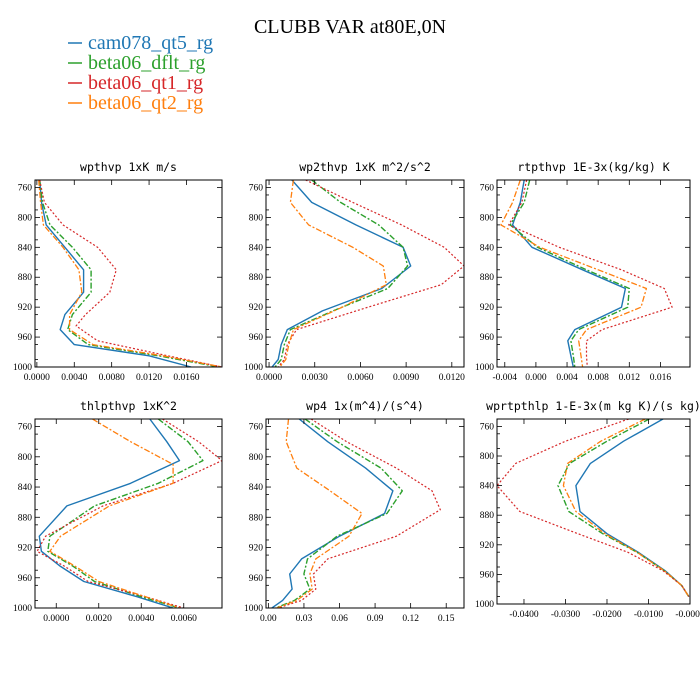  I want to click on x-tick-label: 0.03, so click(304, 619).